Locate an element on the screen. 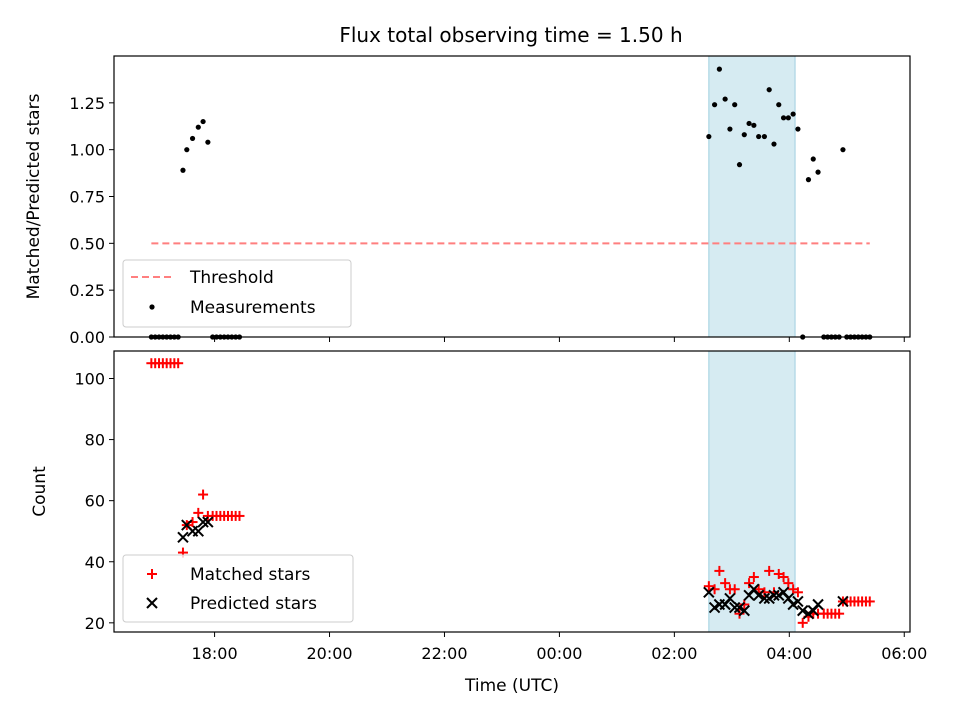 The height and width of the screenshot is (720, 960). top-y-tick-label: 0.75 is located at coordinates (87, 197).